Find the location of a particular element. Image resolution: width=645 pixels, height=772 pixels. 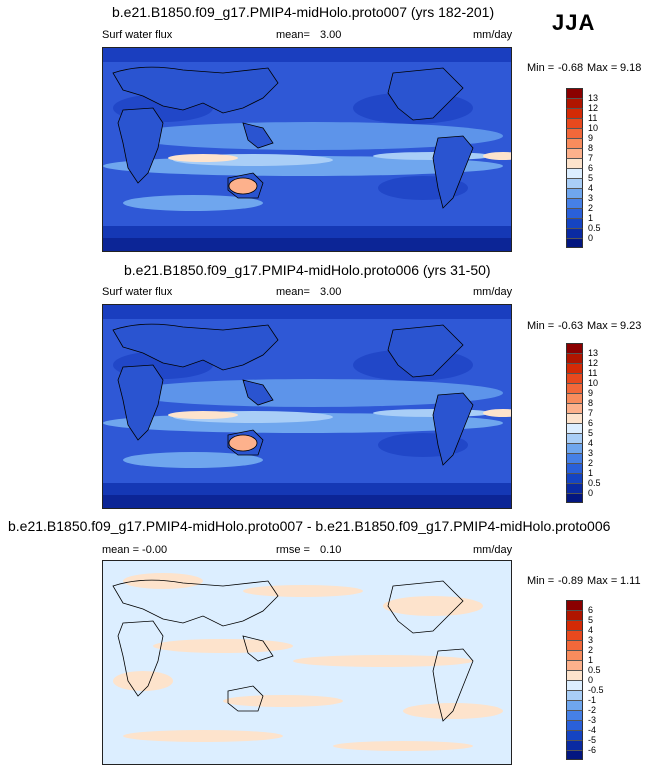

panel-1-units: mm/day is located at coordinates (493, 35).